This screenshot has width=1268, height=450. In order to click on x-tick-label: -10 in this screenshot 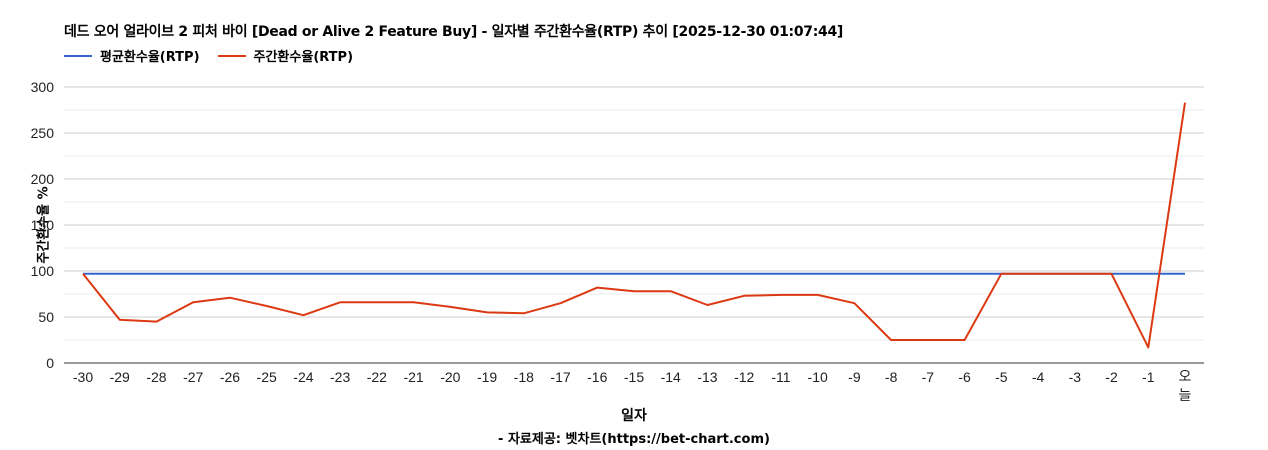, I will do `click(818, 377)`.